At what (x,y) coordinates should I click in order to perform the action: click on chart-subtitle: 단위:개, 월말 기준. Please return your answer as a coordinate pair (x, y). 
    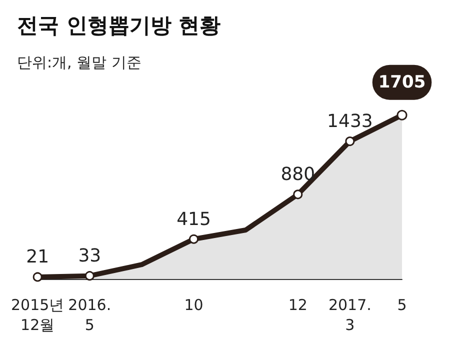
    Looking at the image, I should click on (79, 63).